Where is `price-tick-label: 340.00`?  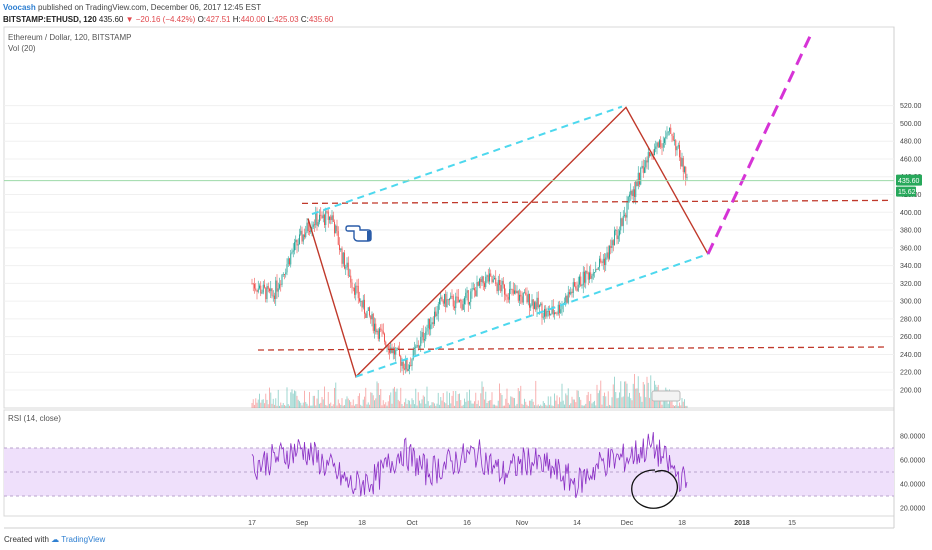
price-tick-label: 340.00 is located at coordinates (911, 266).